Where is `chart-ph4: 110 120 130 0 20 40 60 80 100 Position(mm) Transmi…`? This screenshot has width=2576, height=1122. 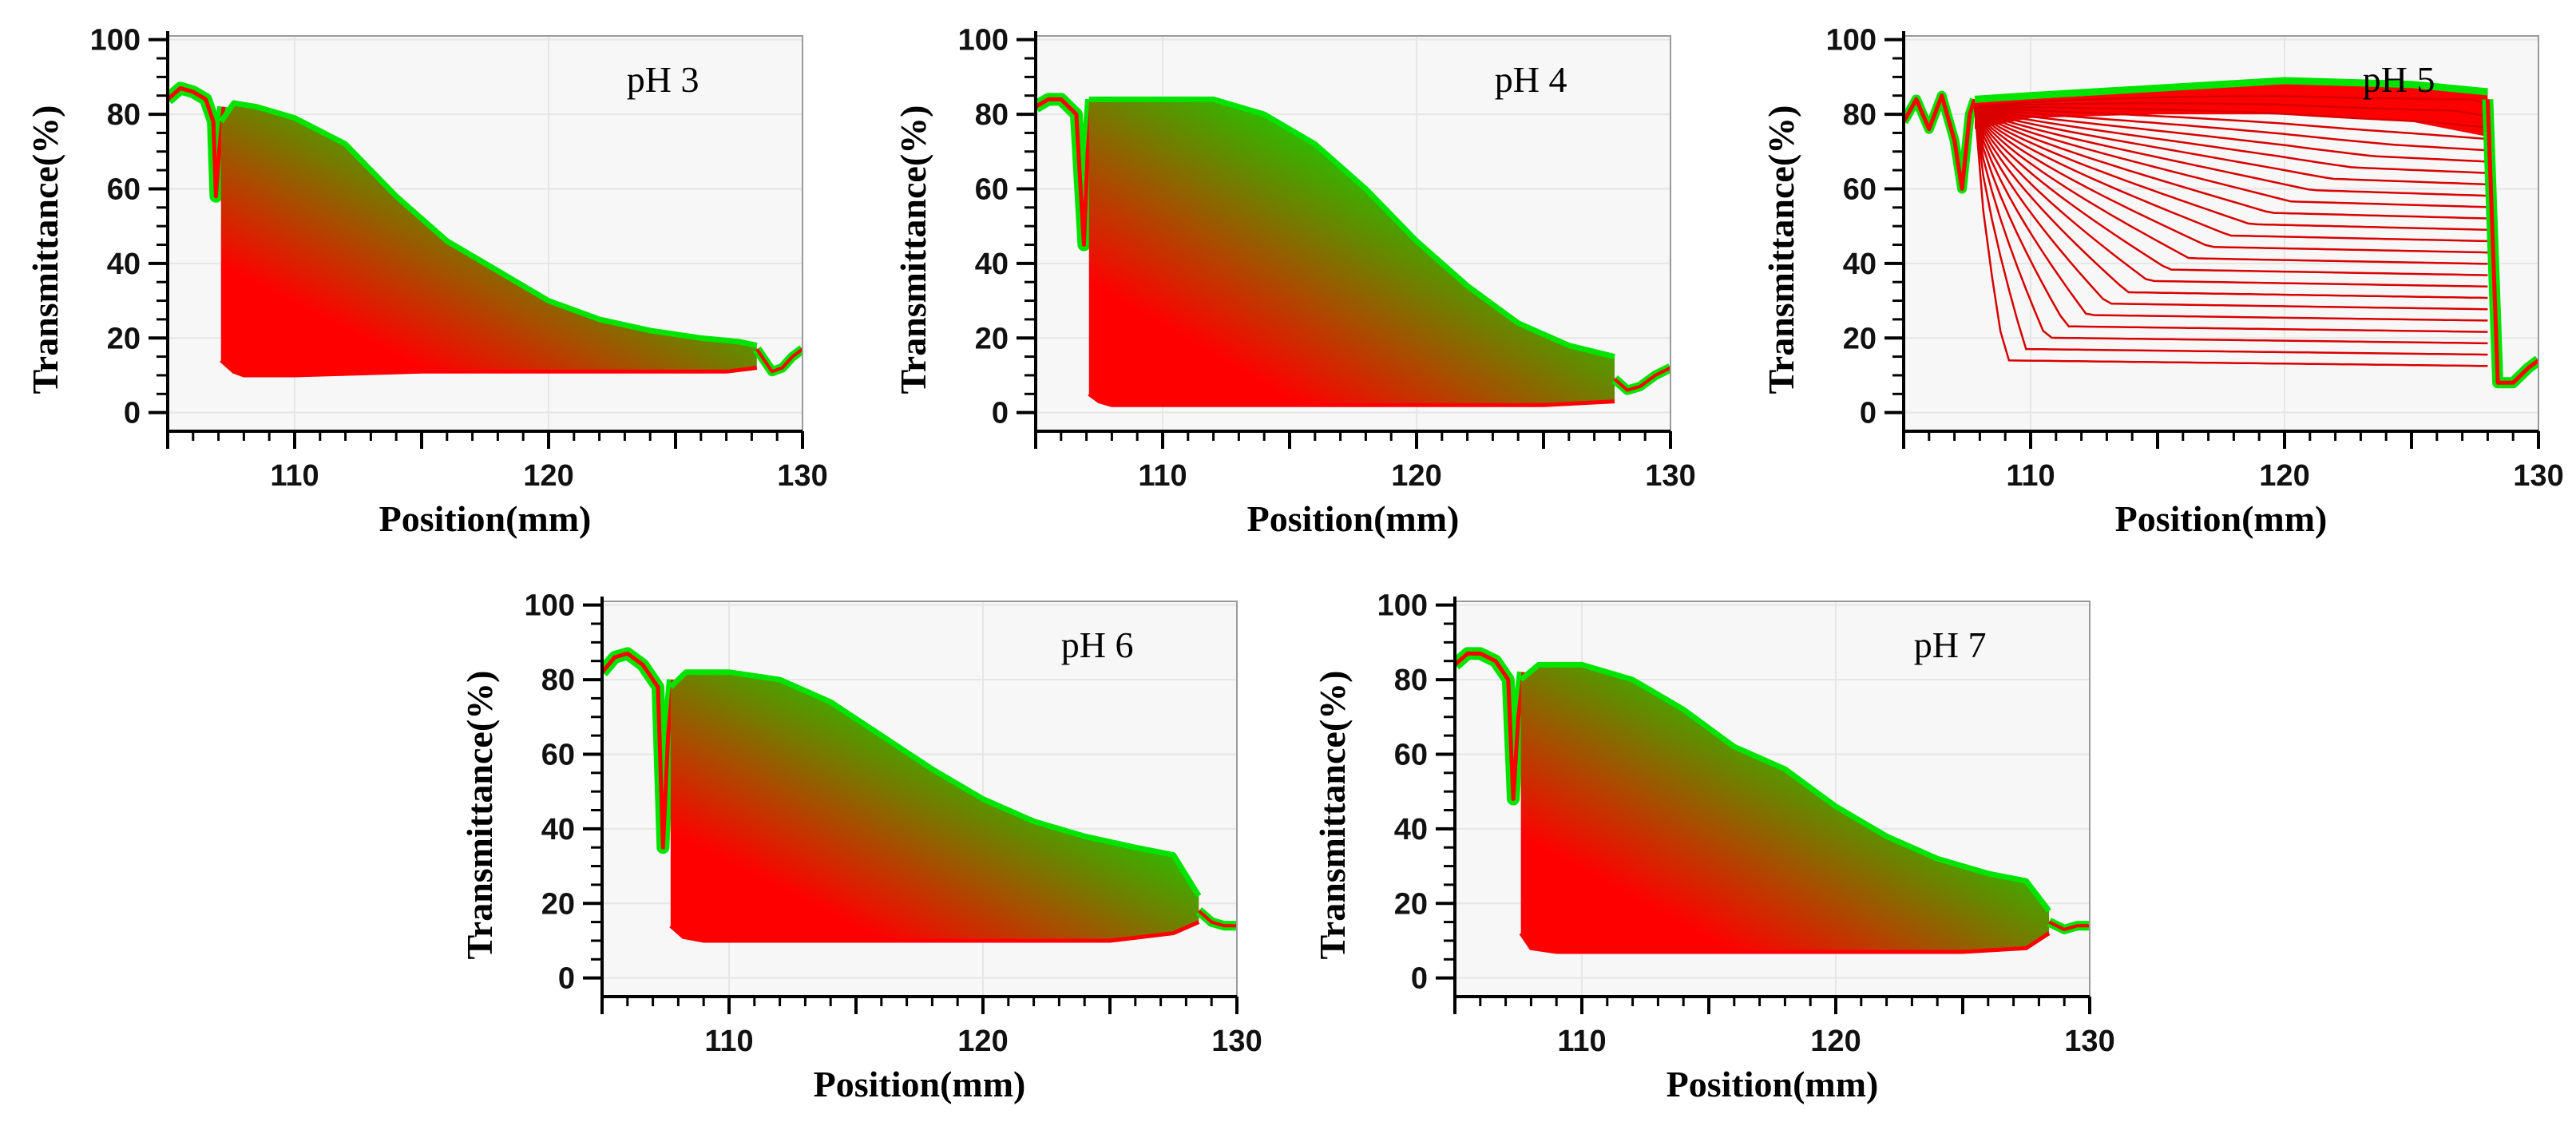 chart-ph4: 110 120 130 0 20 40 60 80 100 Position(mm) Transmi… is located at coordinates (1295, 281).